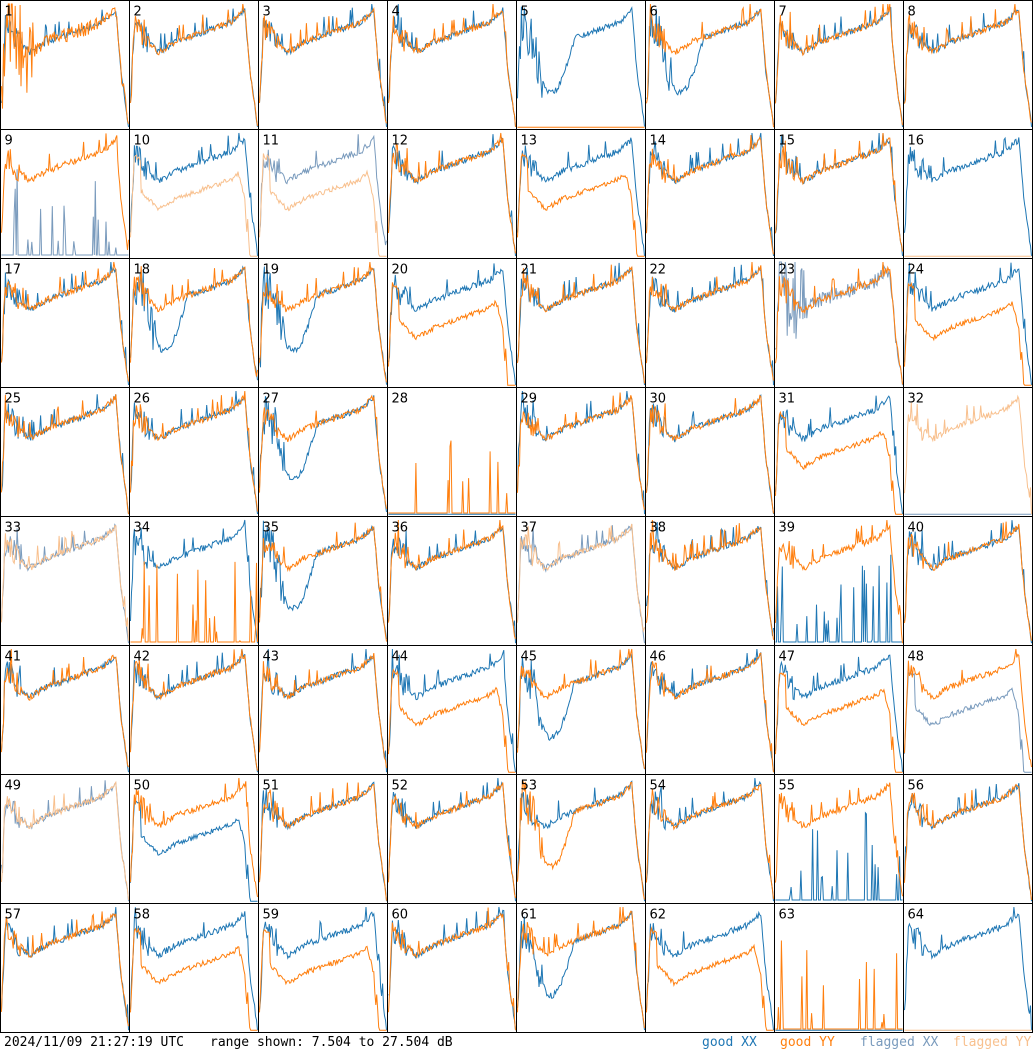 The width and height of the screenshot is (1033, 1053). What do you see at coordinates (400, 270) in the screenshot?
I see `panel-label: 20` at bounding box center [400, 270].